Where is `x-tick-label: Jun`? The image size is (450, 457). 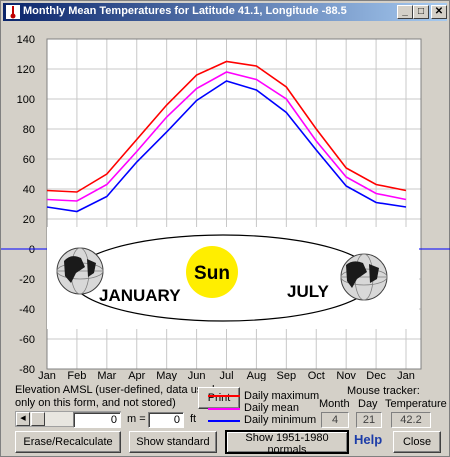 x-tick-label: Jun is located at coordinates (197, 375).